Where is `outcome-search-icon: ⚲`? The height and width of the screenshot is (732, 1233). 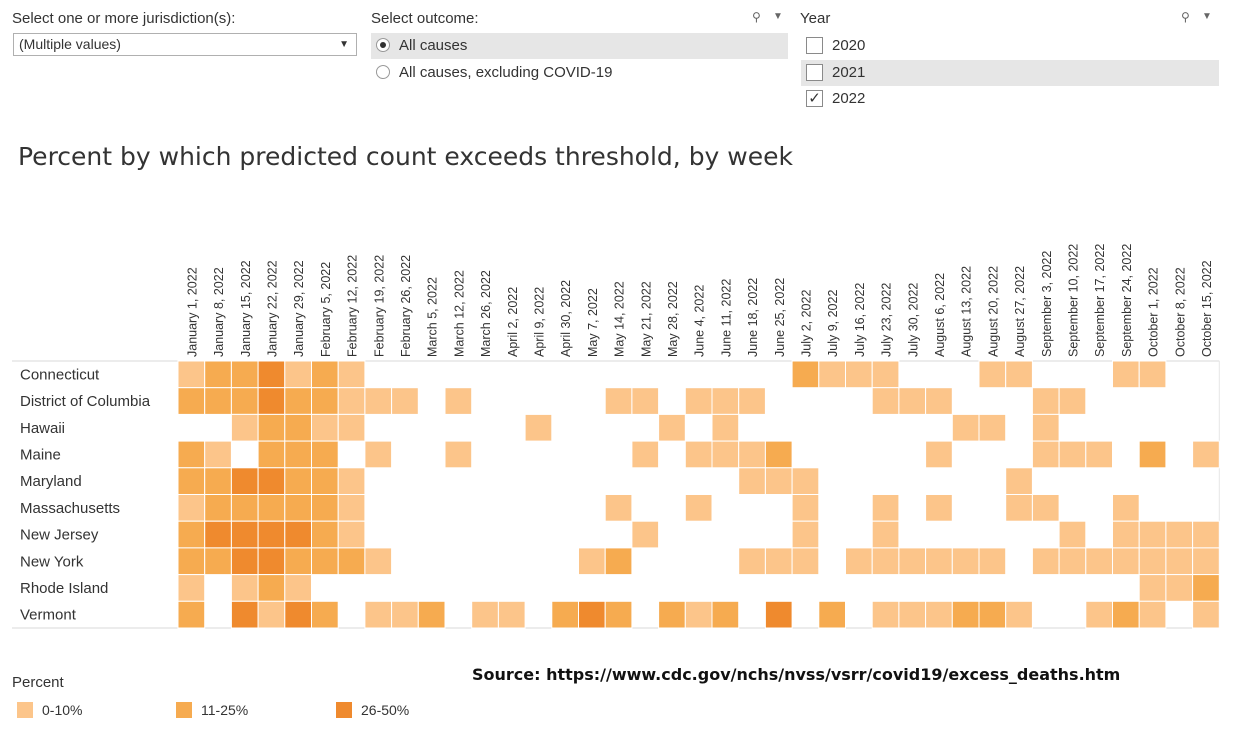 outcome-search-icon: ⚲ is located at coordinates (756, 17).